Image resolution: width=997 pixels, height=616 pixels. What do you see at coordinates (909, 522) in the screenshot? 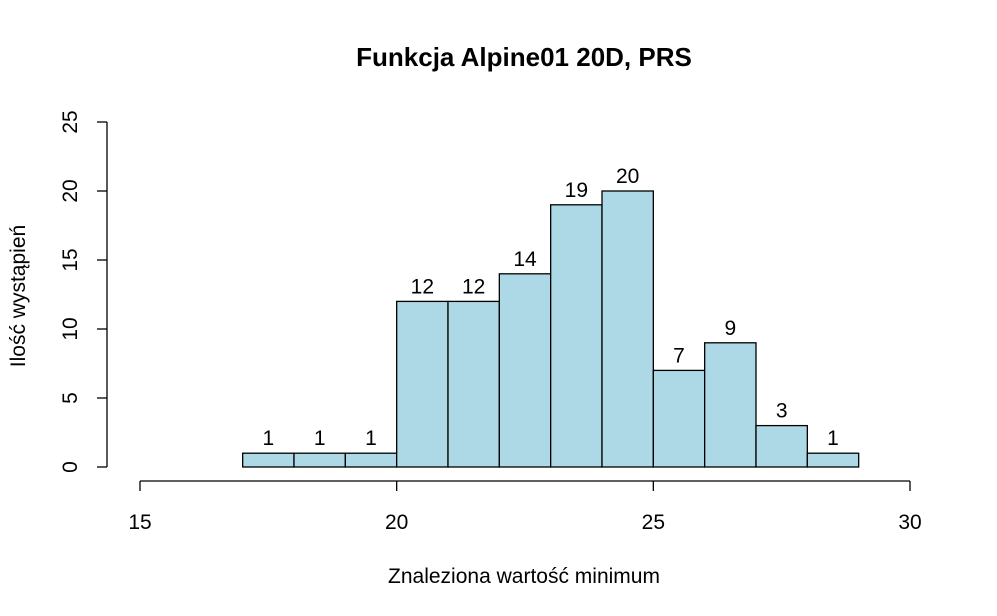
I see `x-tick-label: 30` at bounding box center [909, 522].